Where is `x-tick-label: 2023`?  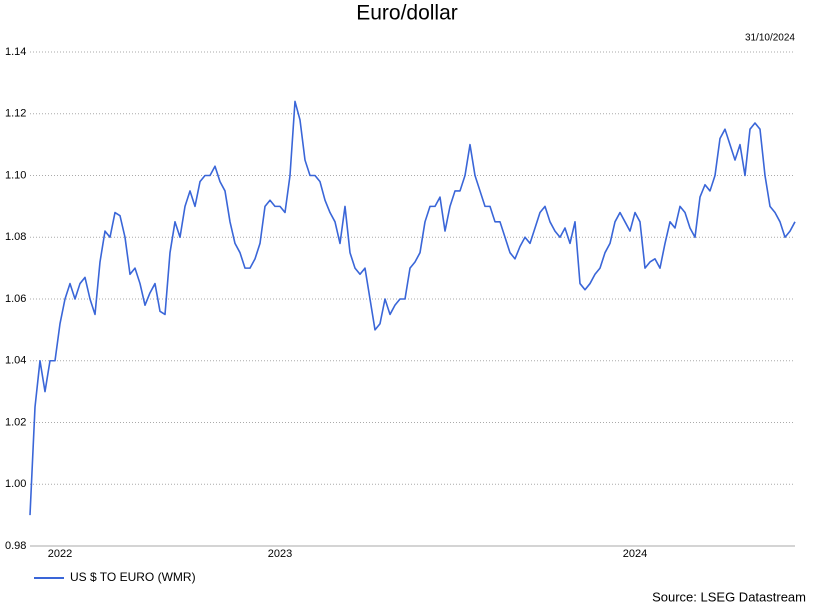 x-tick-label: 2023 is located at coordinates (280, 554).